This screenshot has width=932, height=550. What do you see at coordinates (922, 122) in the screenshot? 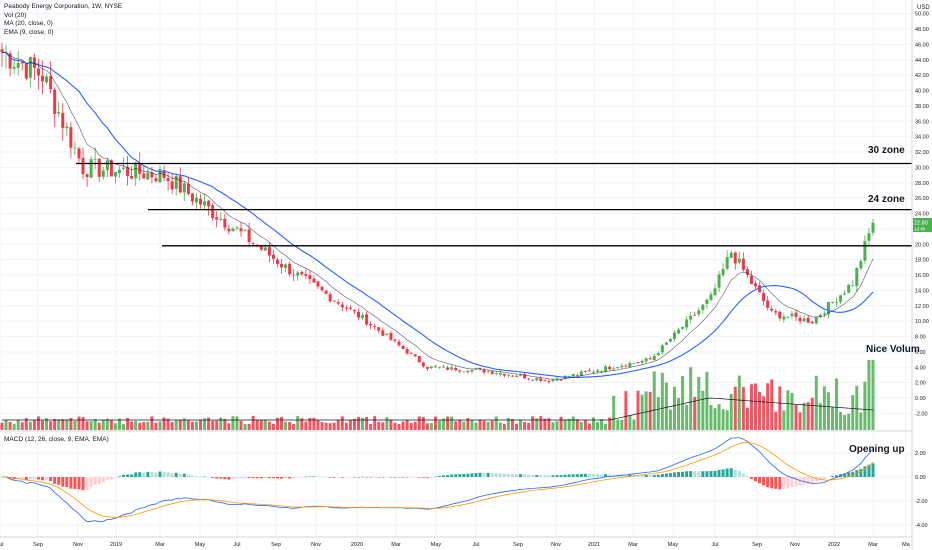
I see `price-tick-label: 36.00` at bounding box center [922, 122].